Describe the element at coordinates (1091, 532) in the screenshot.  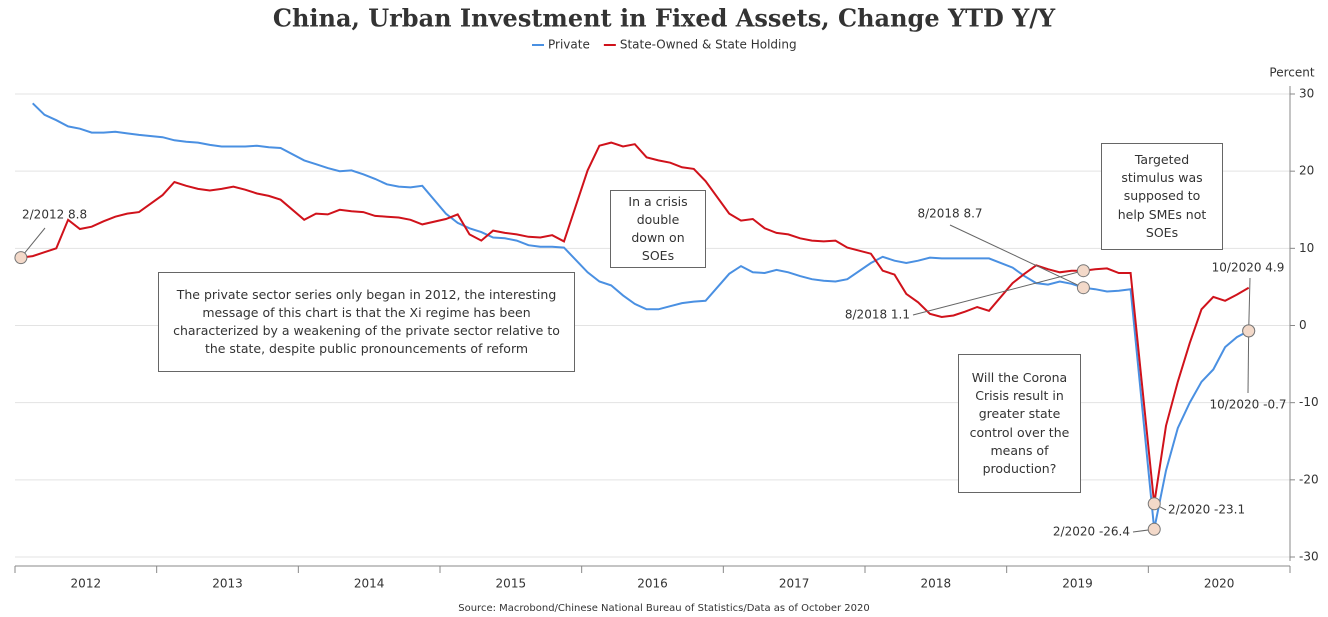
I see `point-label: 2/2020 -26.4` at that location.